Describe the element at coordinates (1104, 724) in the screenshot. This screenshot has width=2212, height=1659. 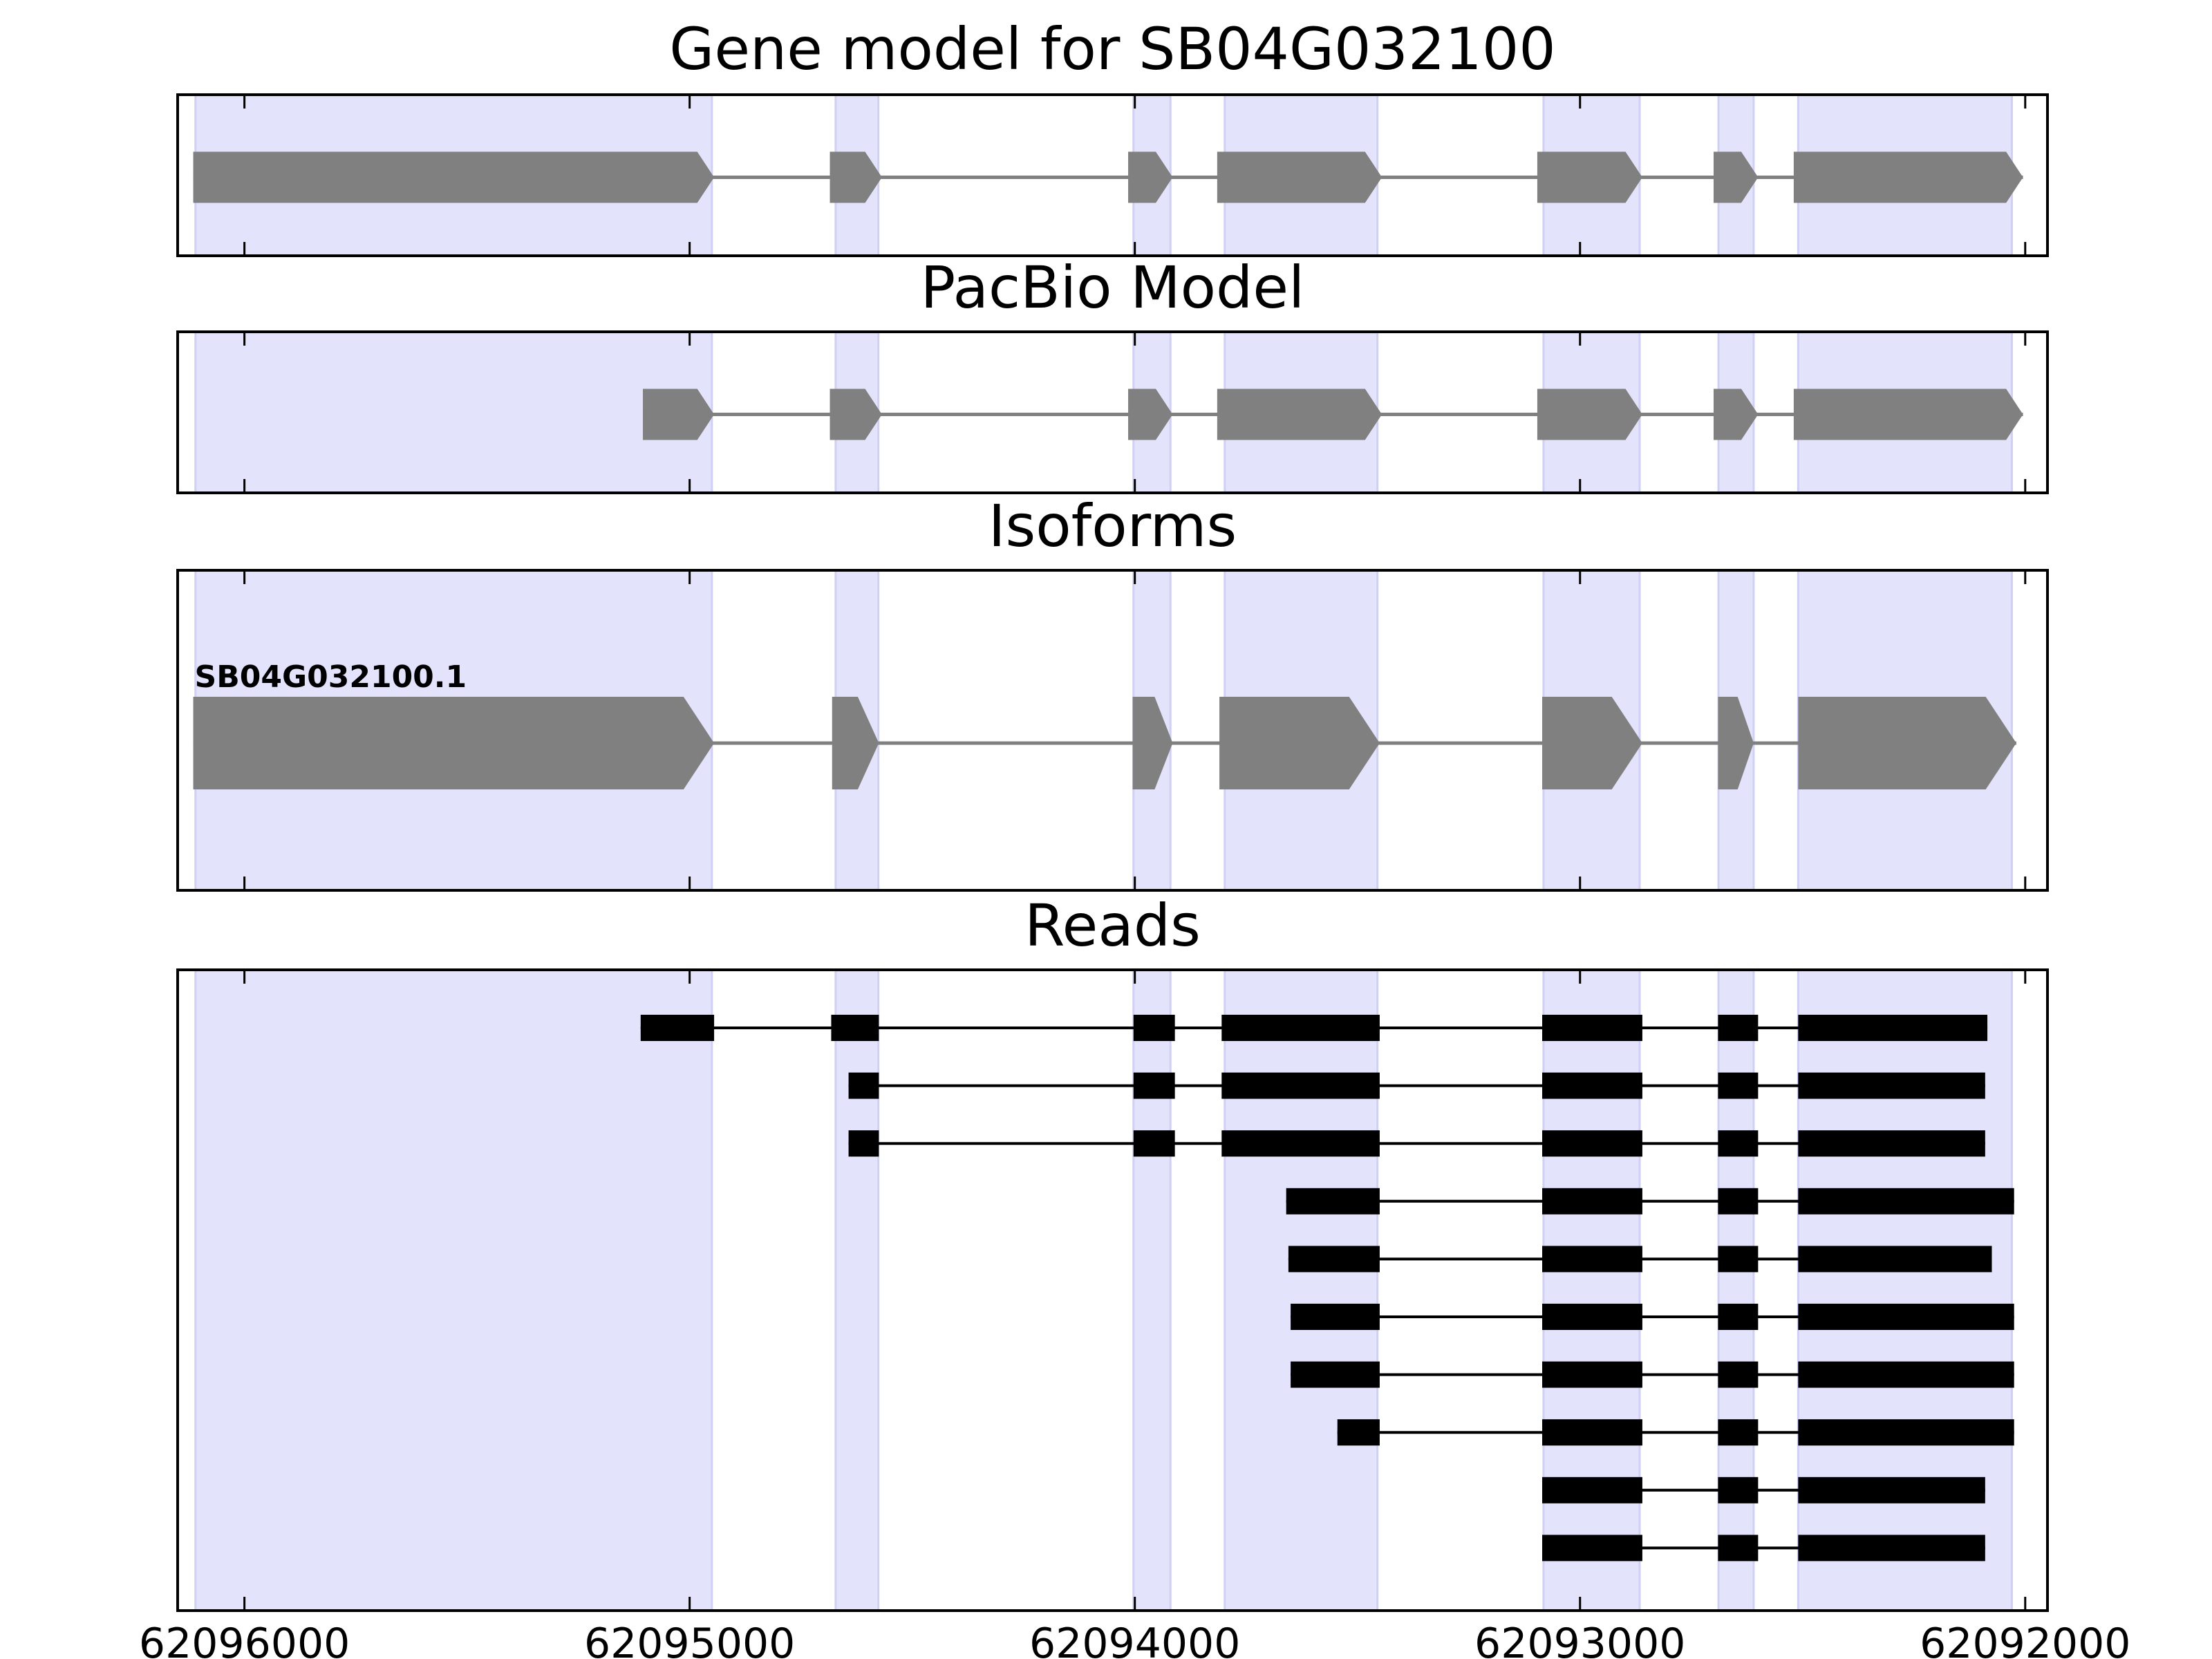
I see `gene-track: SB04G032100.1` at that location.